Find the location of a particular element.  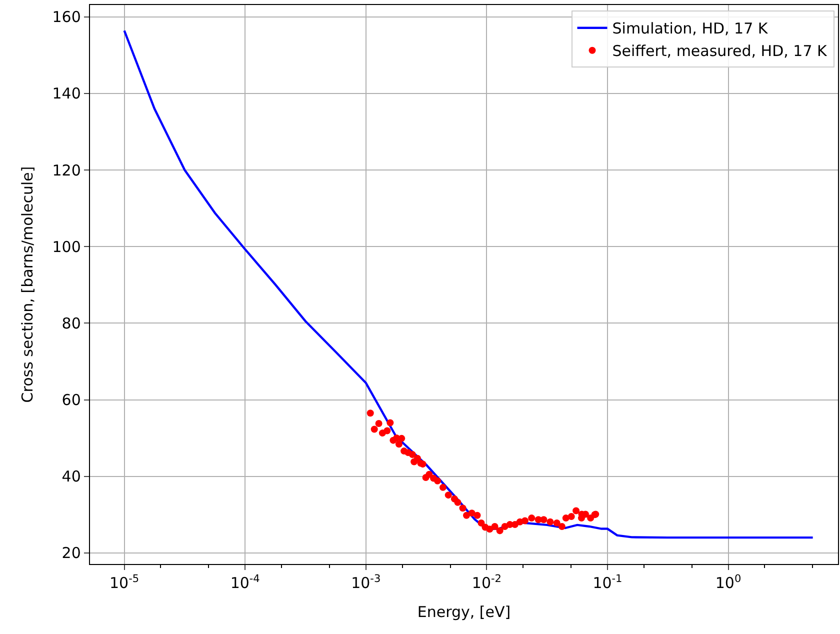

y-tick-label: 20 is located at coordinates (71, 553).